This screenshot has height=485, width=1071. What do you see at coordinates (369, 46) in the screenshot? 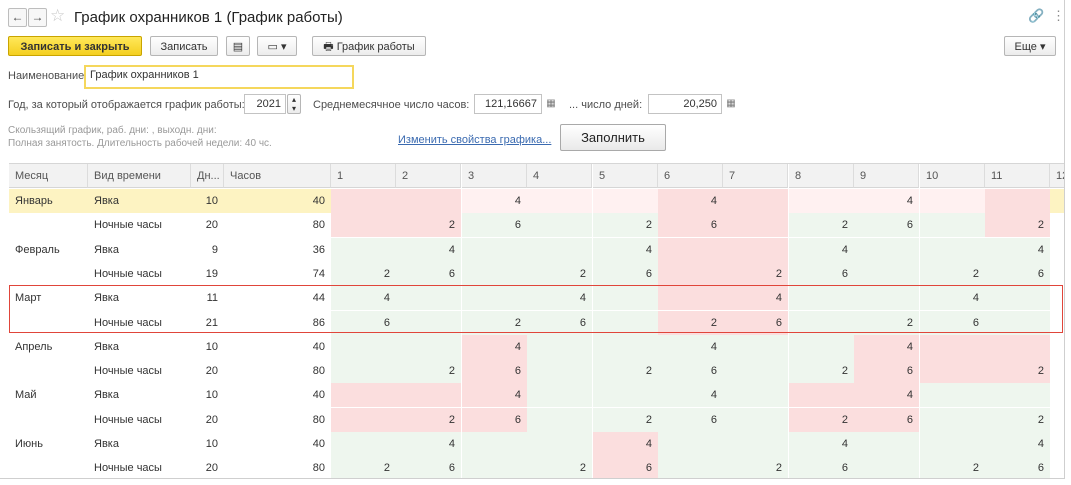
I see `schedule-print-button: 🖶 График работы` at bounding box center [369, 46].